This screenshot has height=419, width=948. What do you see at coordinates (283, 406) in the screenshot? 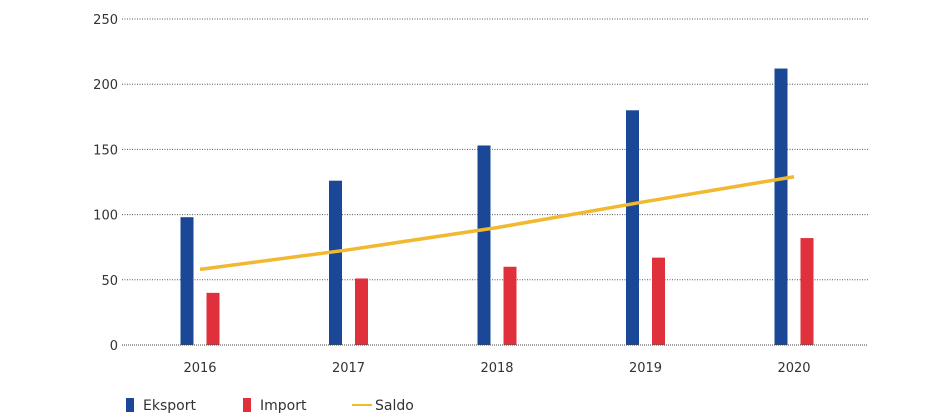
I see `import-legend-label: Import` at bounding box center [283, 406].